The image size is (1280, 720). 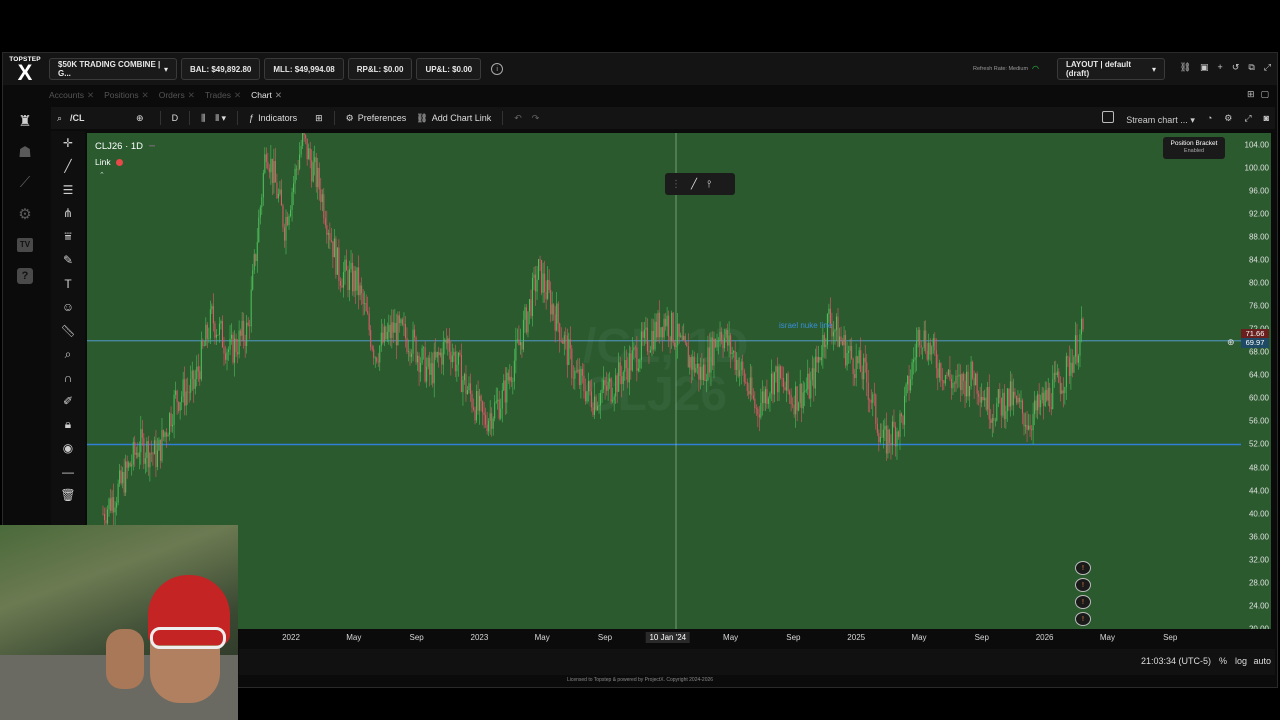 I want to click on settings-icon: ⚙, so click(x=1228, y=117).